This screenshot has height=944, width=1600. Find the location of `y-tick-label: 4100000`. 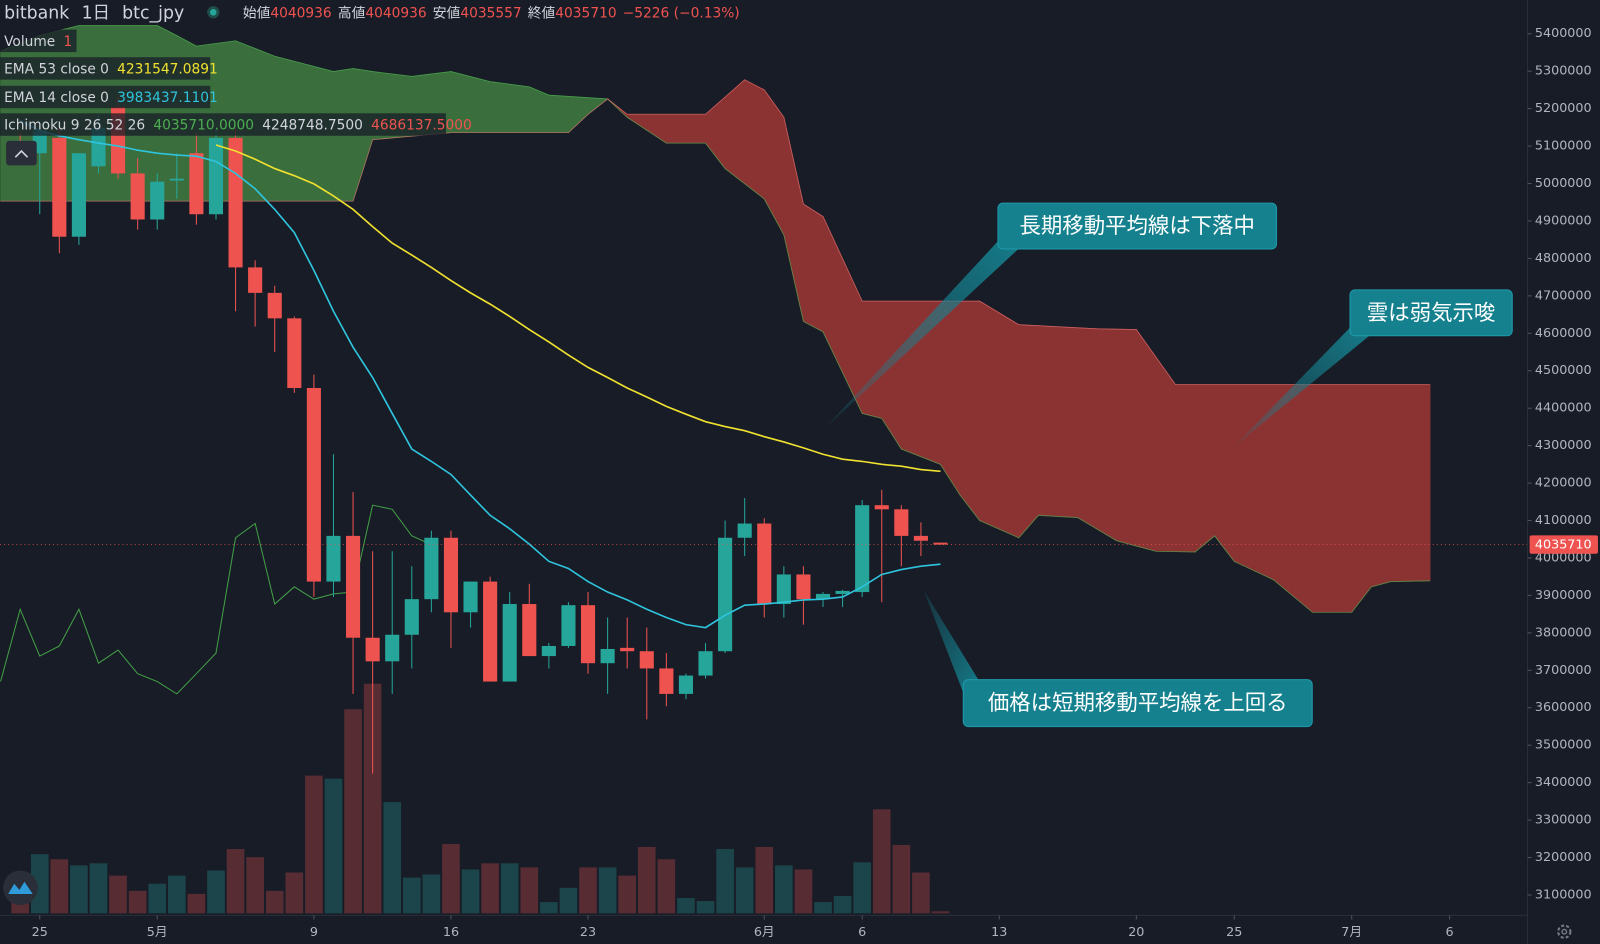

y-tick-label: 4100000 is located at coordinates (1563, 520).